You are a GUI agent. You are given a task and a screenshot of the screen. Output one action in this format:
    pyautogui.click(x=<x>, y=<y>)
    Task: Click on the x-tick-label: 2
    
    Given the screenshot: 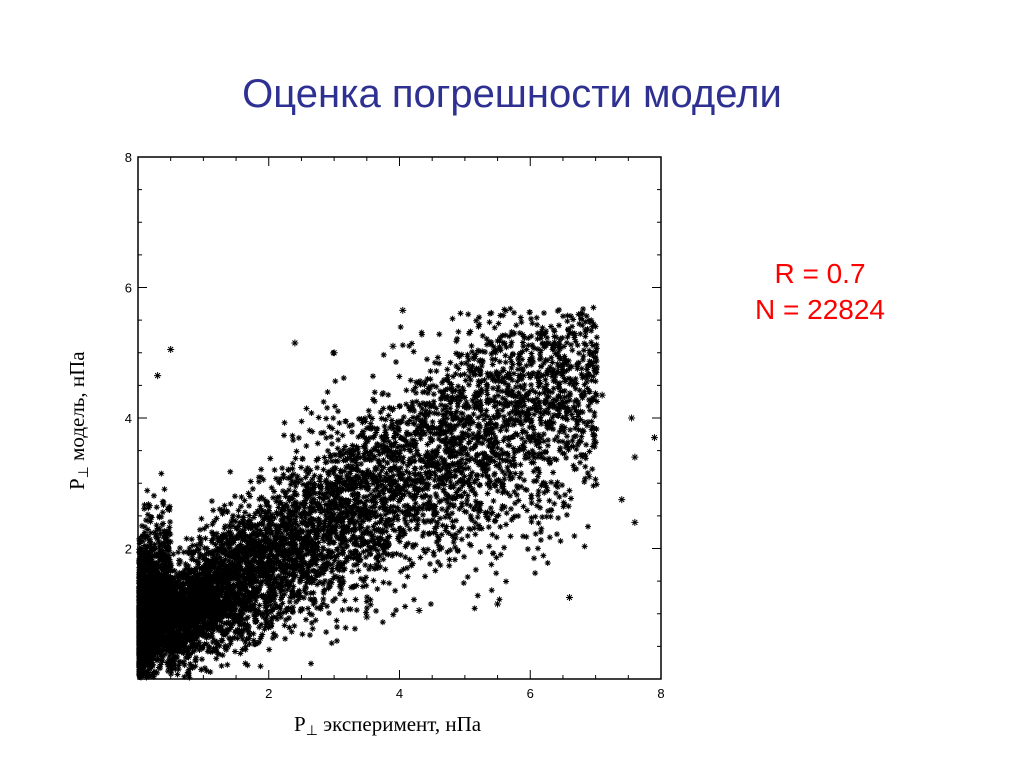 What is the action you would take?
    pyautogui.click(x=268, y=693)
    